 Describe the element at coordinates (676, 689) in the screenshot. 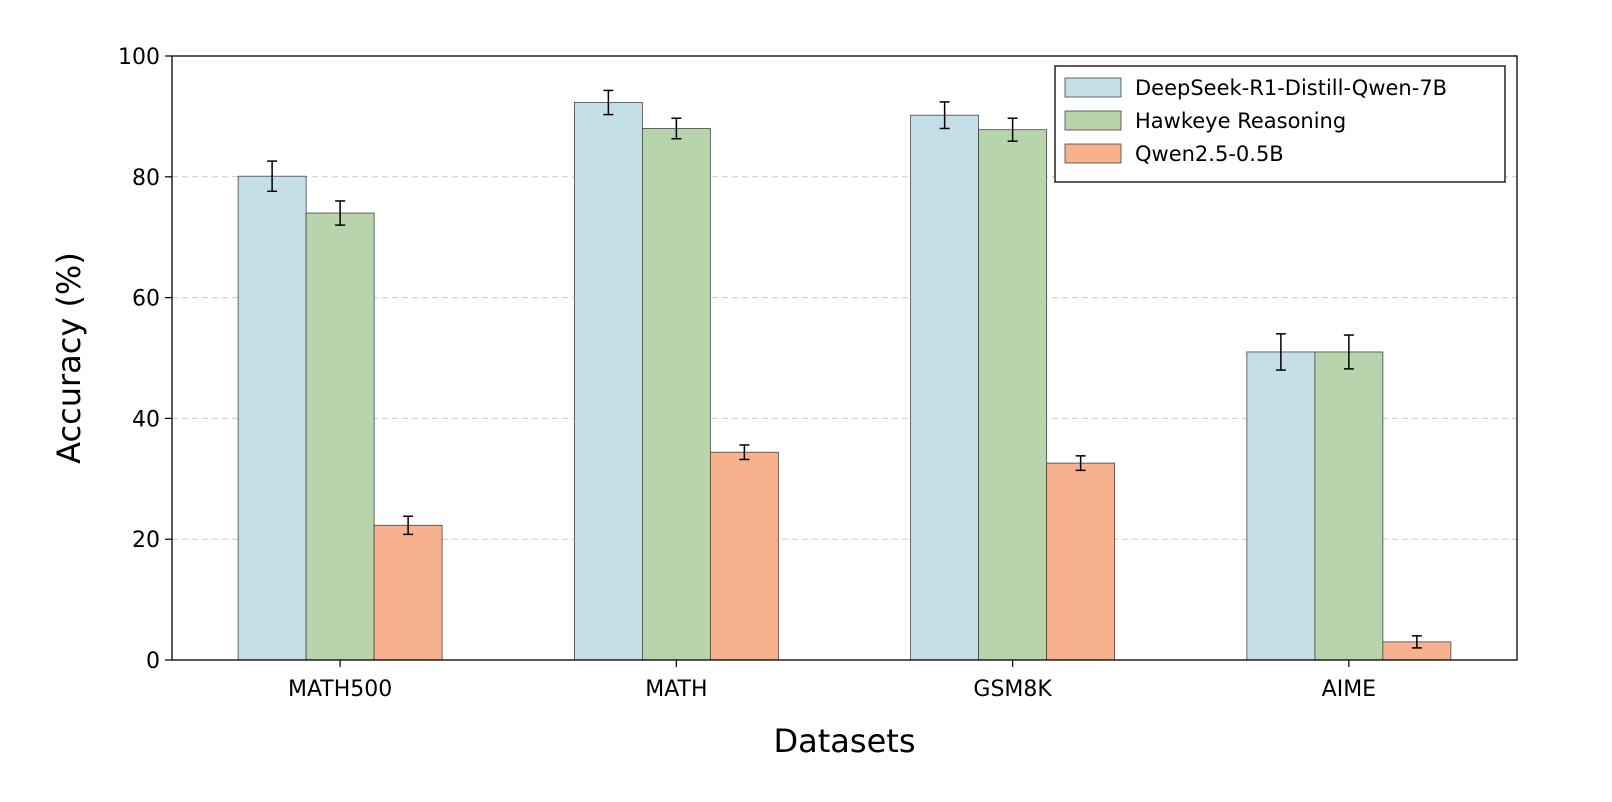

I see `x-tick-label: MATH` at that location.